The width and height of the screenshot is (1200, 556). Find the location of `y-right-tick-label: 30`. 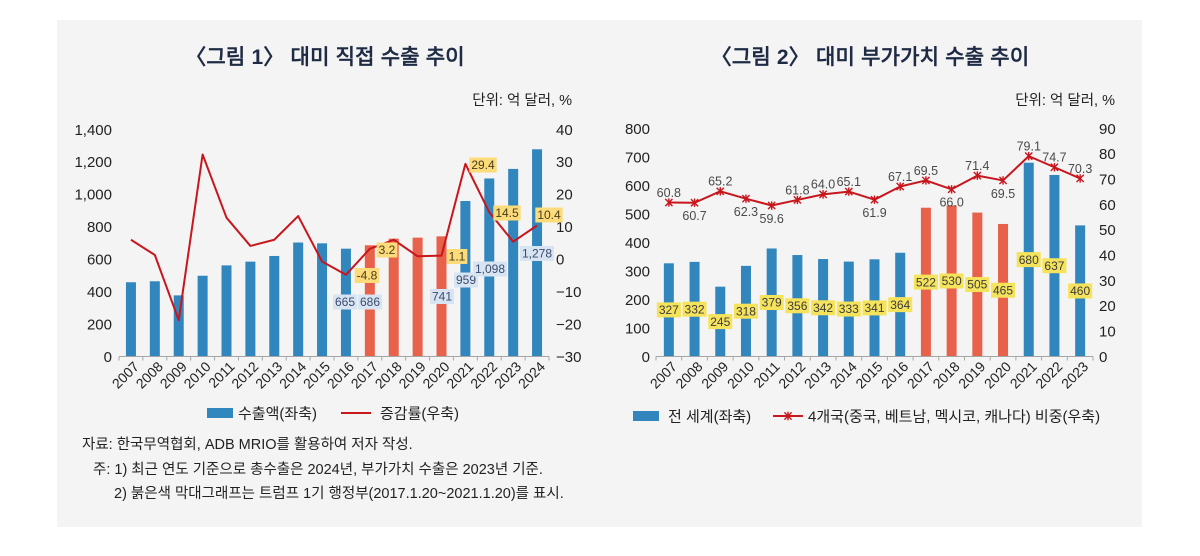

y-right-tick-label: 30 is located at coordinates (564, 162).